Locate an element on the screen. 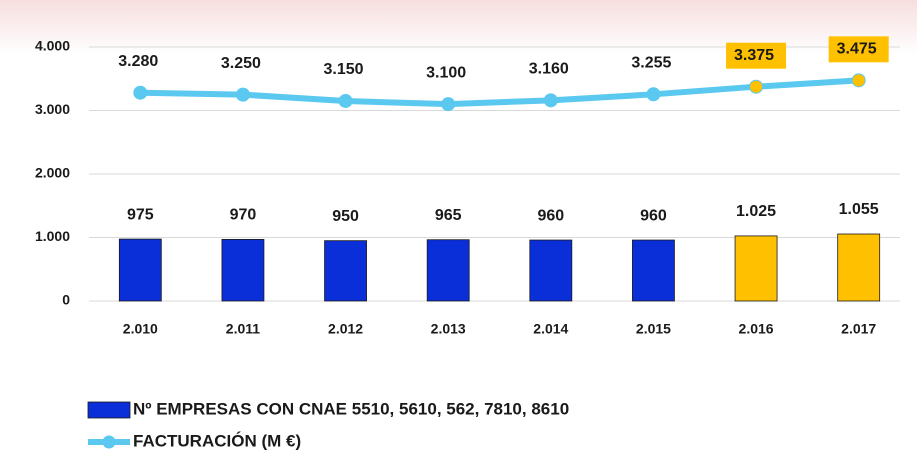 The height and width of the screenshot is (454, 917). x-tick-label: 2.011 is located at coordinates (243, 329).